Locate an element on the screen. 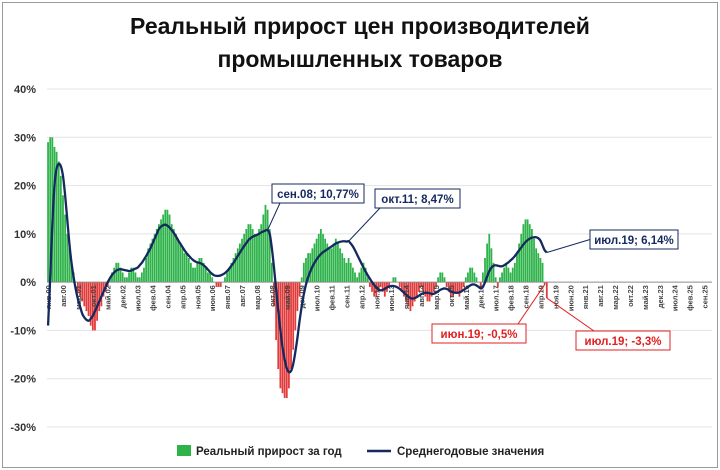  y-tick-label: 30% is located at coordinates (25, 138).